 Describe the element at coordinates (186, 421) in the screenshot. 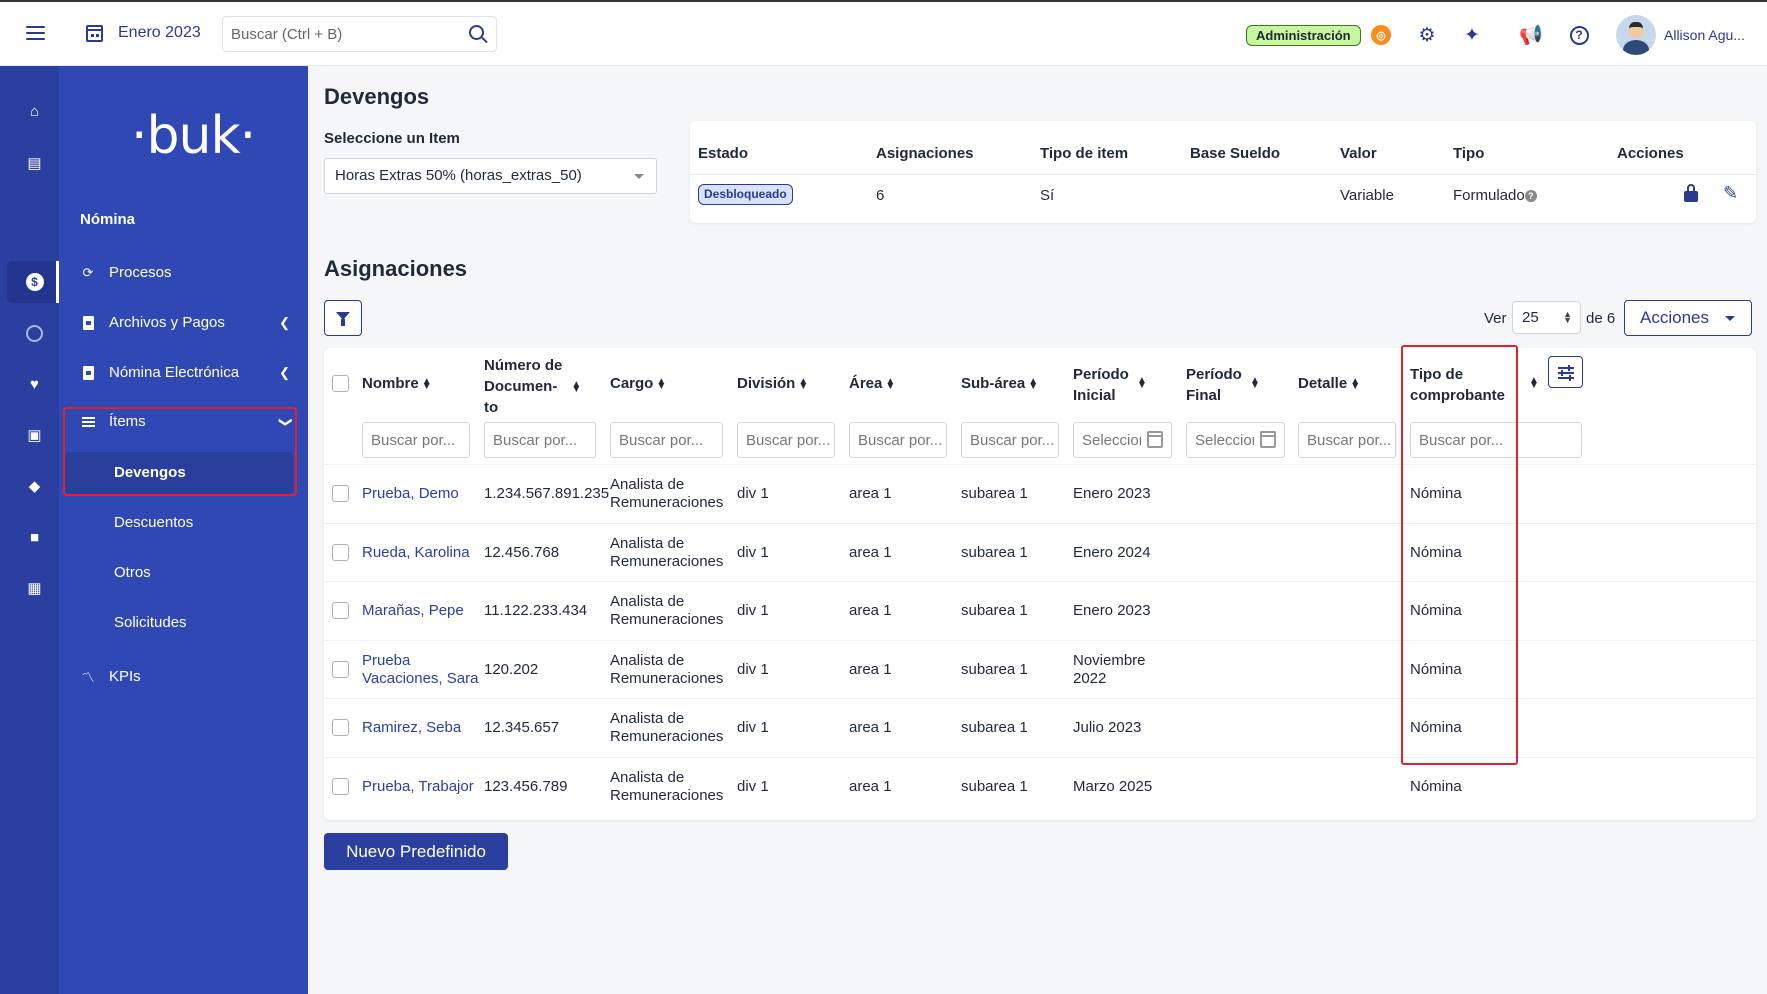

I see `sidebar-item-items: Ítems ❮` at that location.